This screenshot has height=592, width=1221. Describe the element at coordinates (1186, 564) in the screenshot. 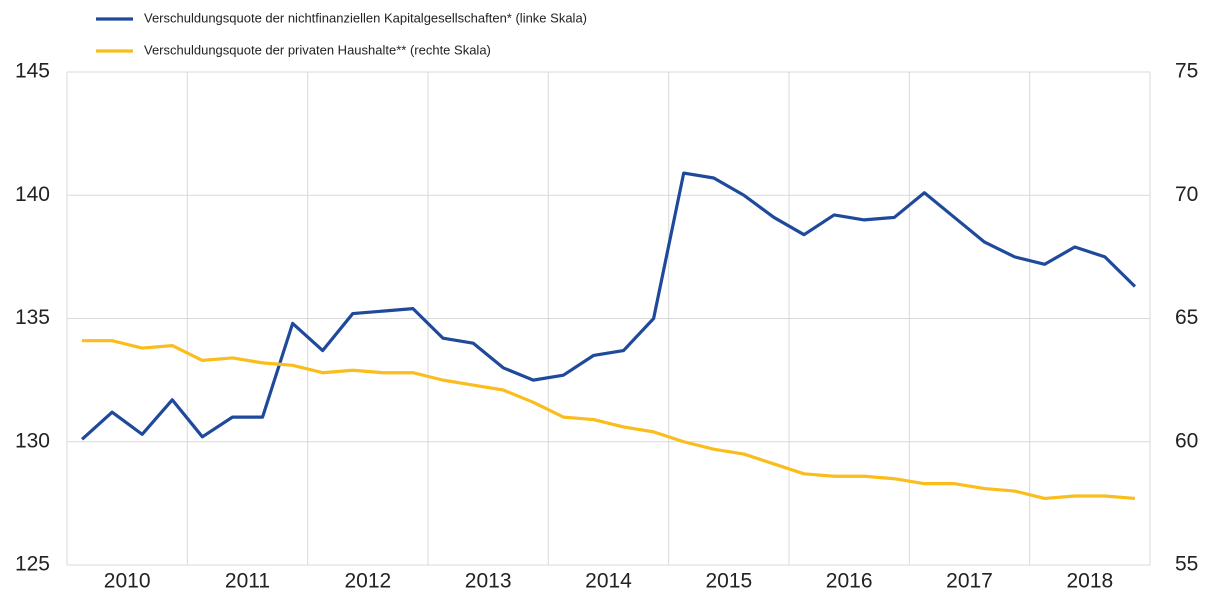

I see `y2-tick-label: 55` at that location.